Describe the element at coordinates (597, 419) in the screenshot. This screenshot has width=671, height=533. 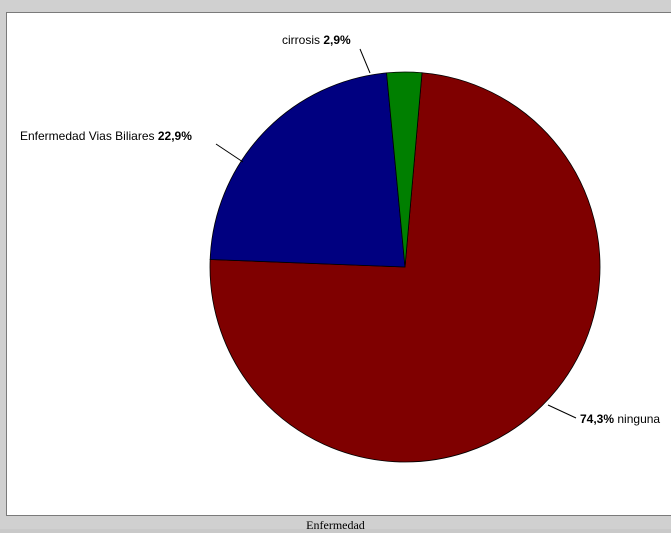
I see `slice-label-percent: 74,3%` at that location.